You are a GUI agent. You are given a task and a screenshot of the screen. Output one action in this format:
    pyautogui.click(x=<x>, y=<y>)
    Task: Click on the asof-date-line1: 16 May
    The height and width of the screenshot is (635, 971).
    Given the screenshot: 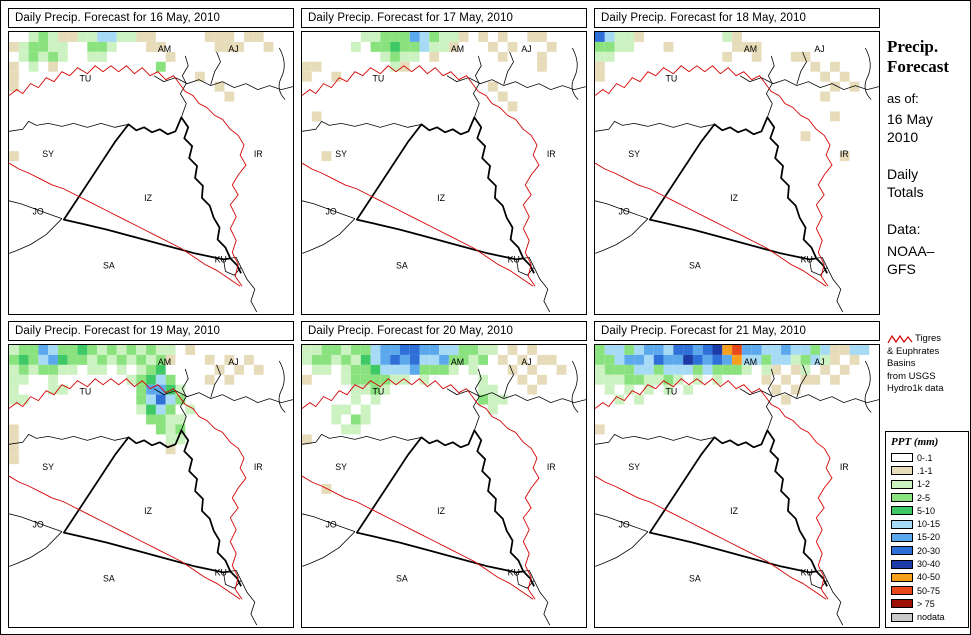 What is the action you would take?
    pyautogui.click(x=910, y=119)
    